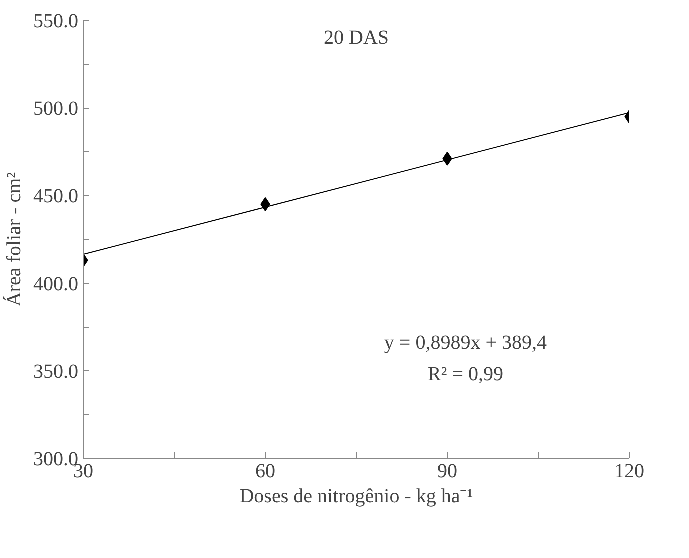  What do you see at coordinates (14, 239) in the screenshot?
I see `y-axis-title: Área foliar - cm²` at bounding box center [14, 239].